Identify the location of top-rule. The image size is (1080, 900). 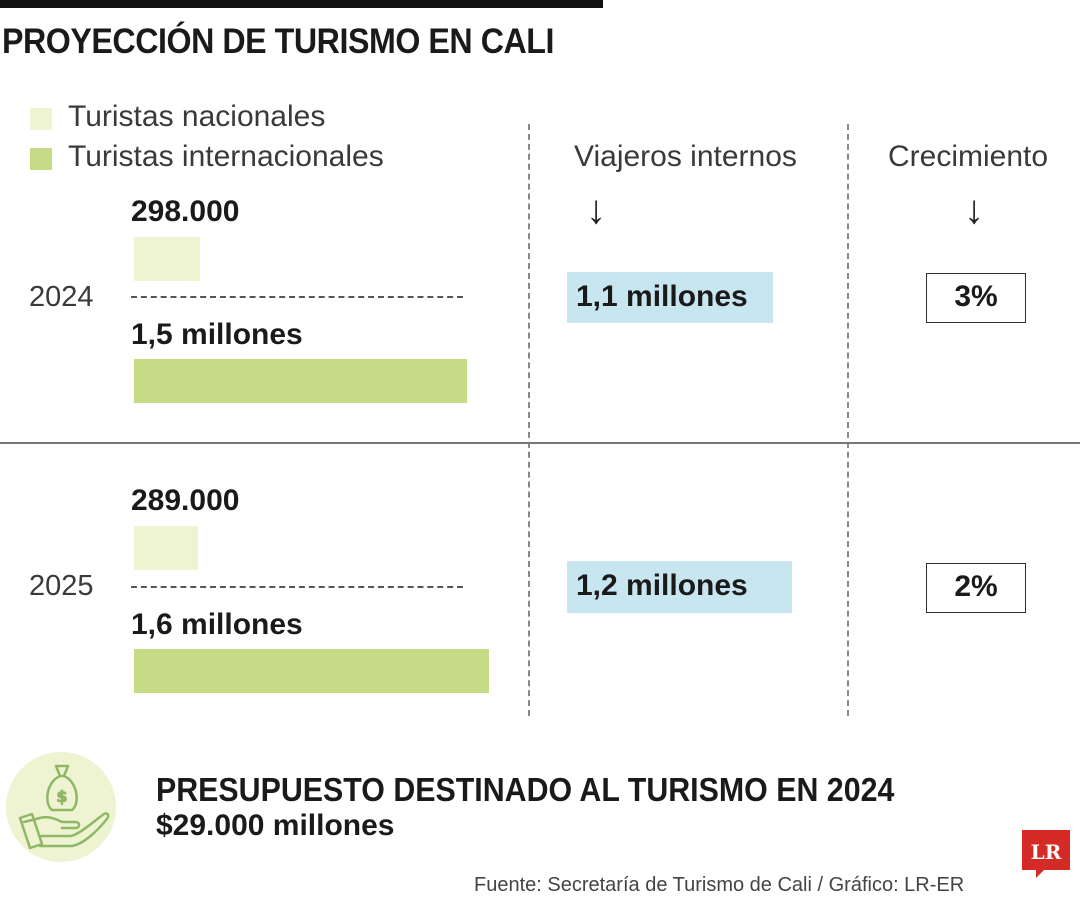
(301, 4).